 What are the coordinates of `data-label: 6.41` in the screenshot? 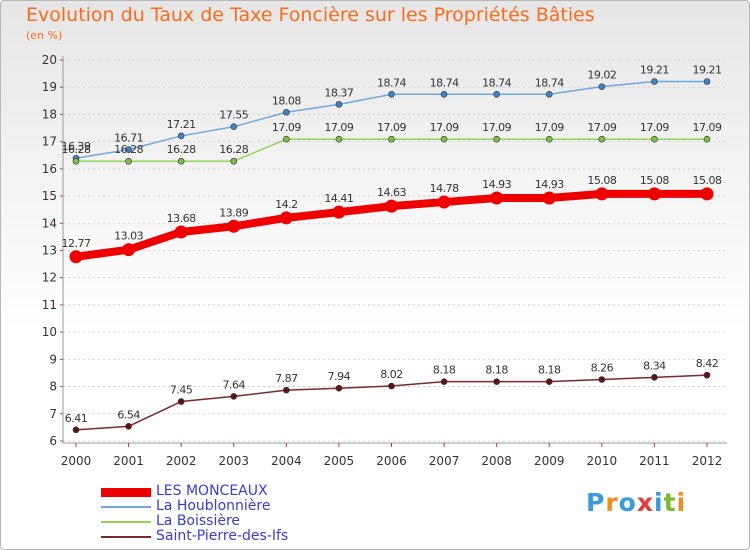 It's located at (76, 418).